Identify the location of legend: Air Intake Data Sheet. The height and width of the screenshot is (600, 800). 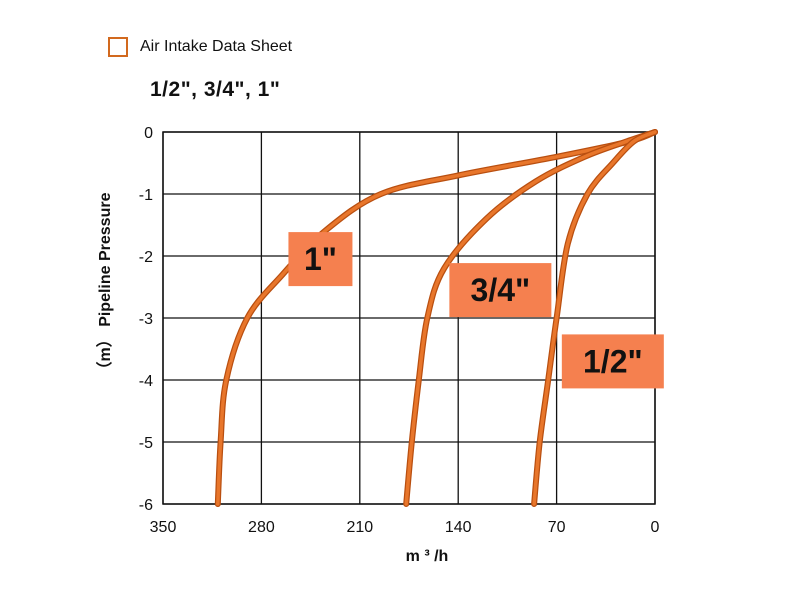
(200, 47).